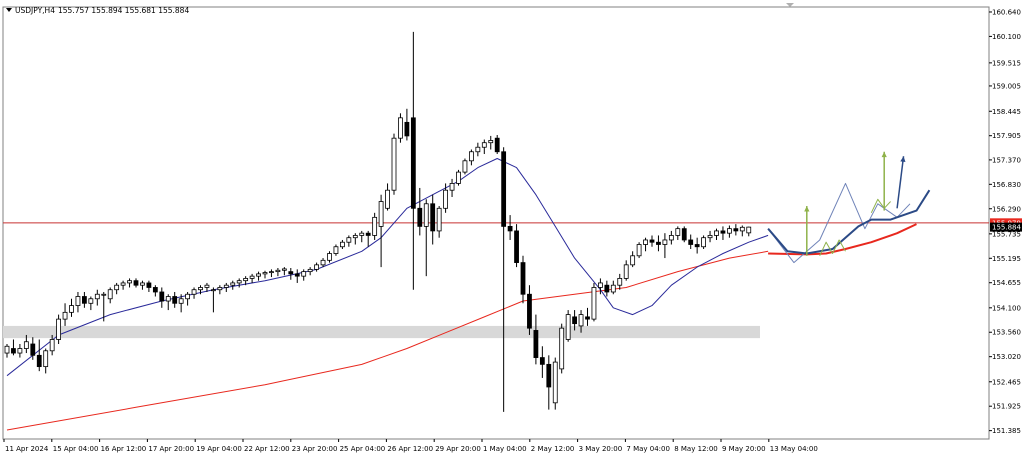 This screenshot has height=462, width=1025. What do you see at coordinates (123, 10) in the screenshot?
I see `ohlc-readout: 155.757 155.894 155.681 155.884` at bounding box center [123, 10].